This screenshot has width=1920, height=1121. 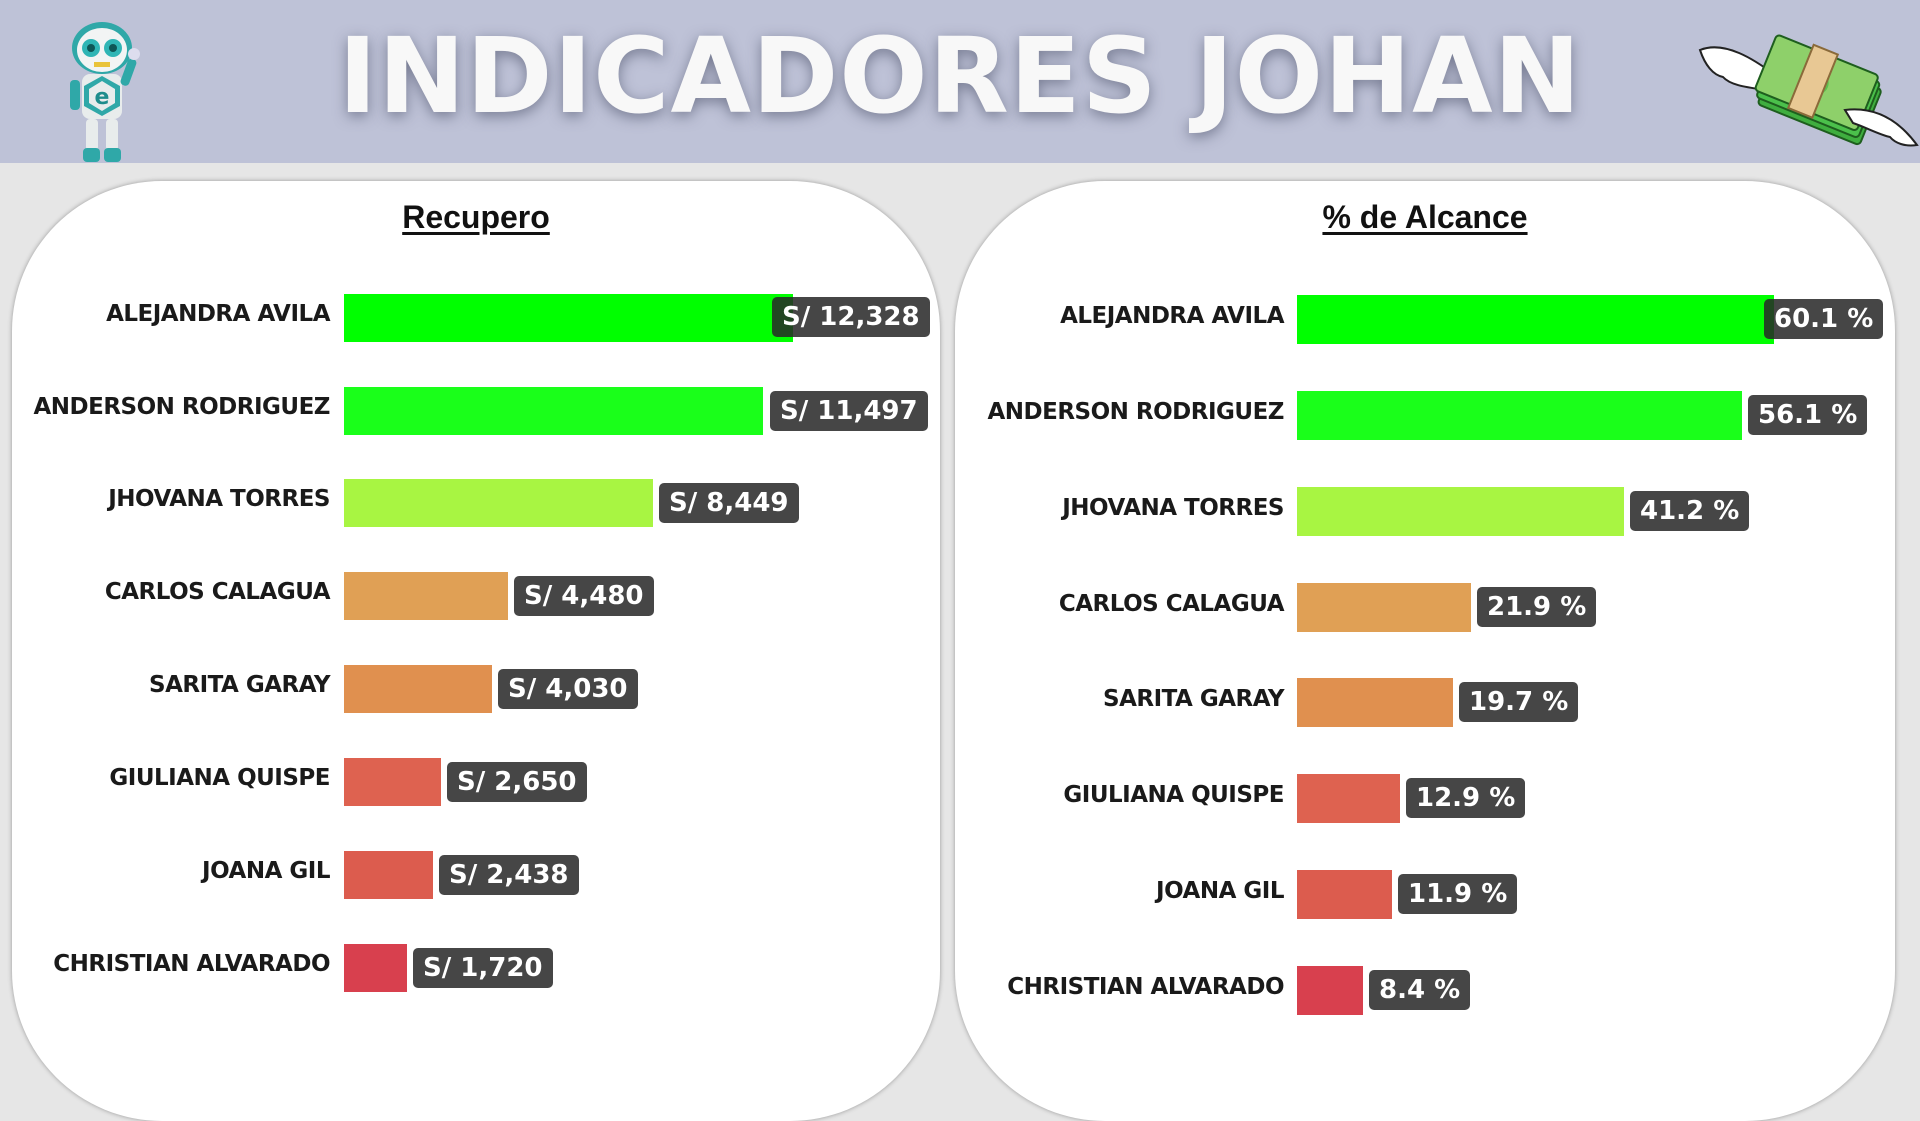 What do you see at coordinates (1537, 607) in the screenshot?
I see `value-label: 21.9 %` at bounding box center [1537, 607].